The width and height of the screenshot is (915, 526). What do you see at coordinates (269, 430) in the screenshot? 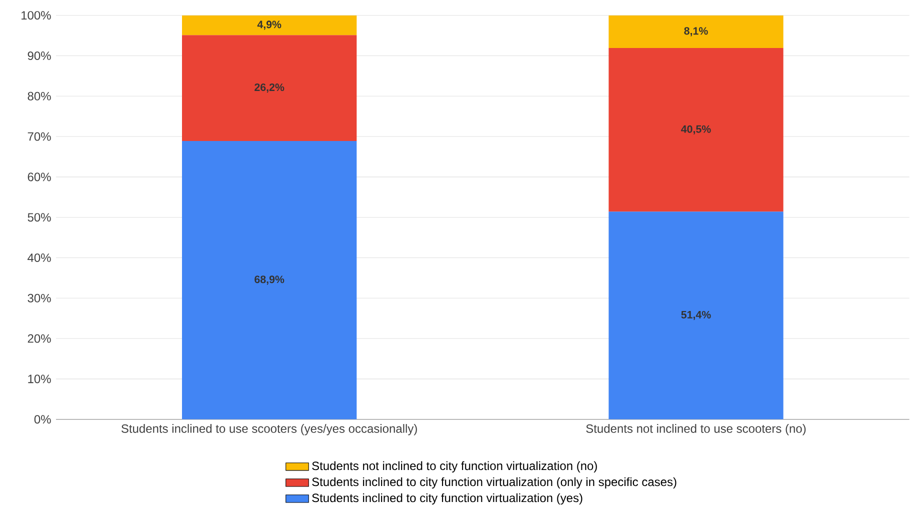
I see `x-tick-label: Students inclined to use scooters (yes/yes occasionally)` at bounding box center [269, 430].